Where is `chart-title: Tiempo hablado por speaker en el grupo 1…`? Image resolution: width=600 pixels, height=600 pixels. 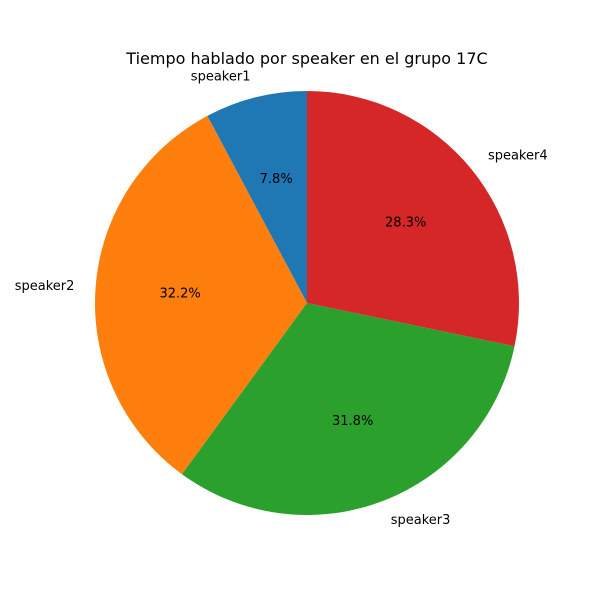 chart-title: Tiempo hablado por speaker en el grupo 1… is located at coordinates (306, 58).